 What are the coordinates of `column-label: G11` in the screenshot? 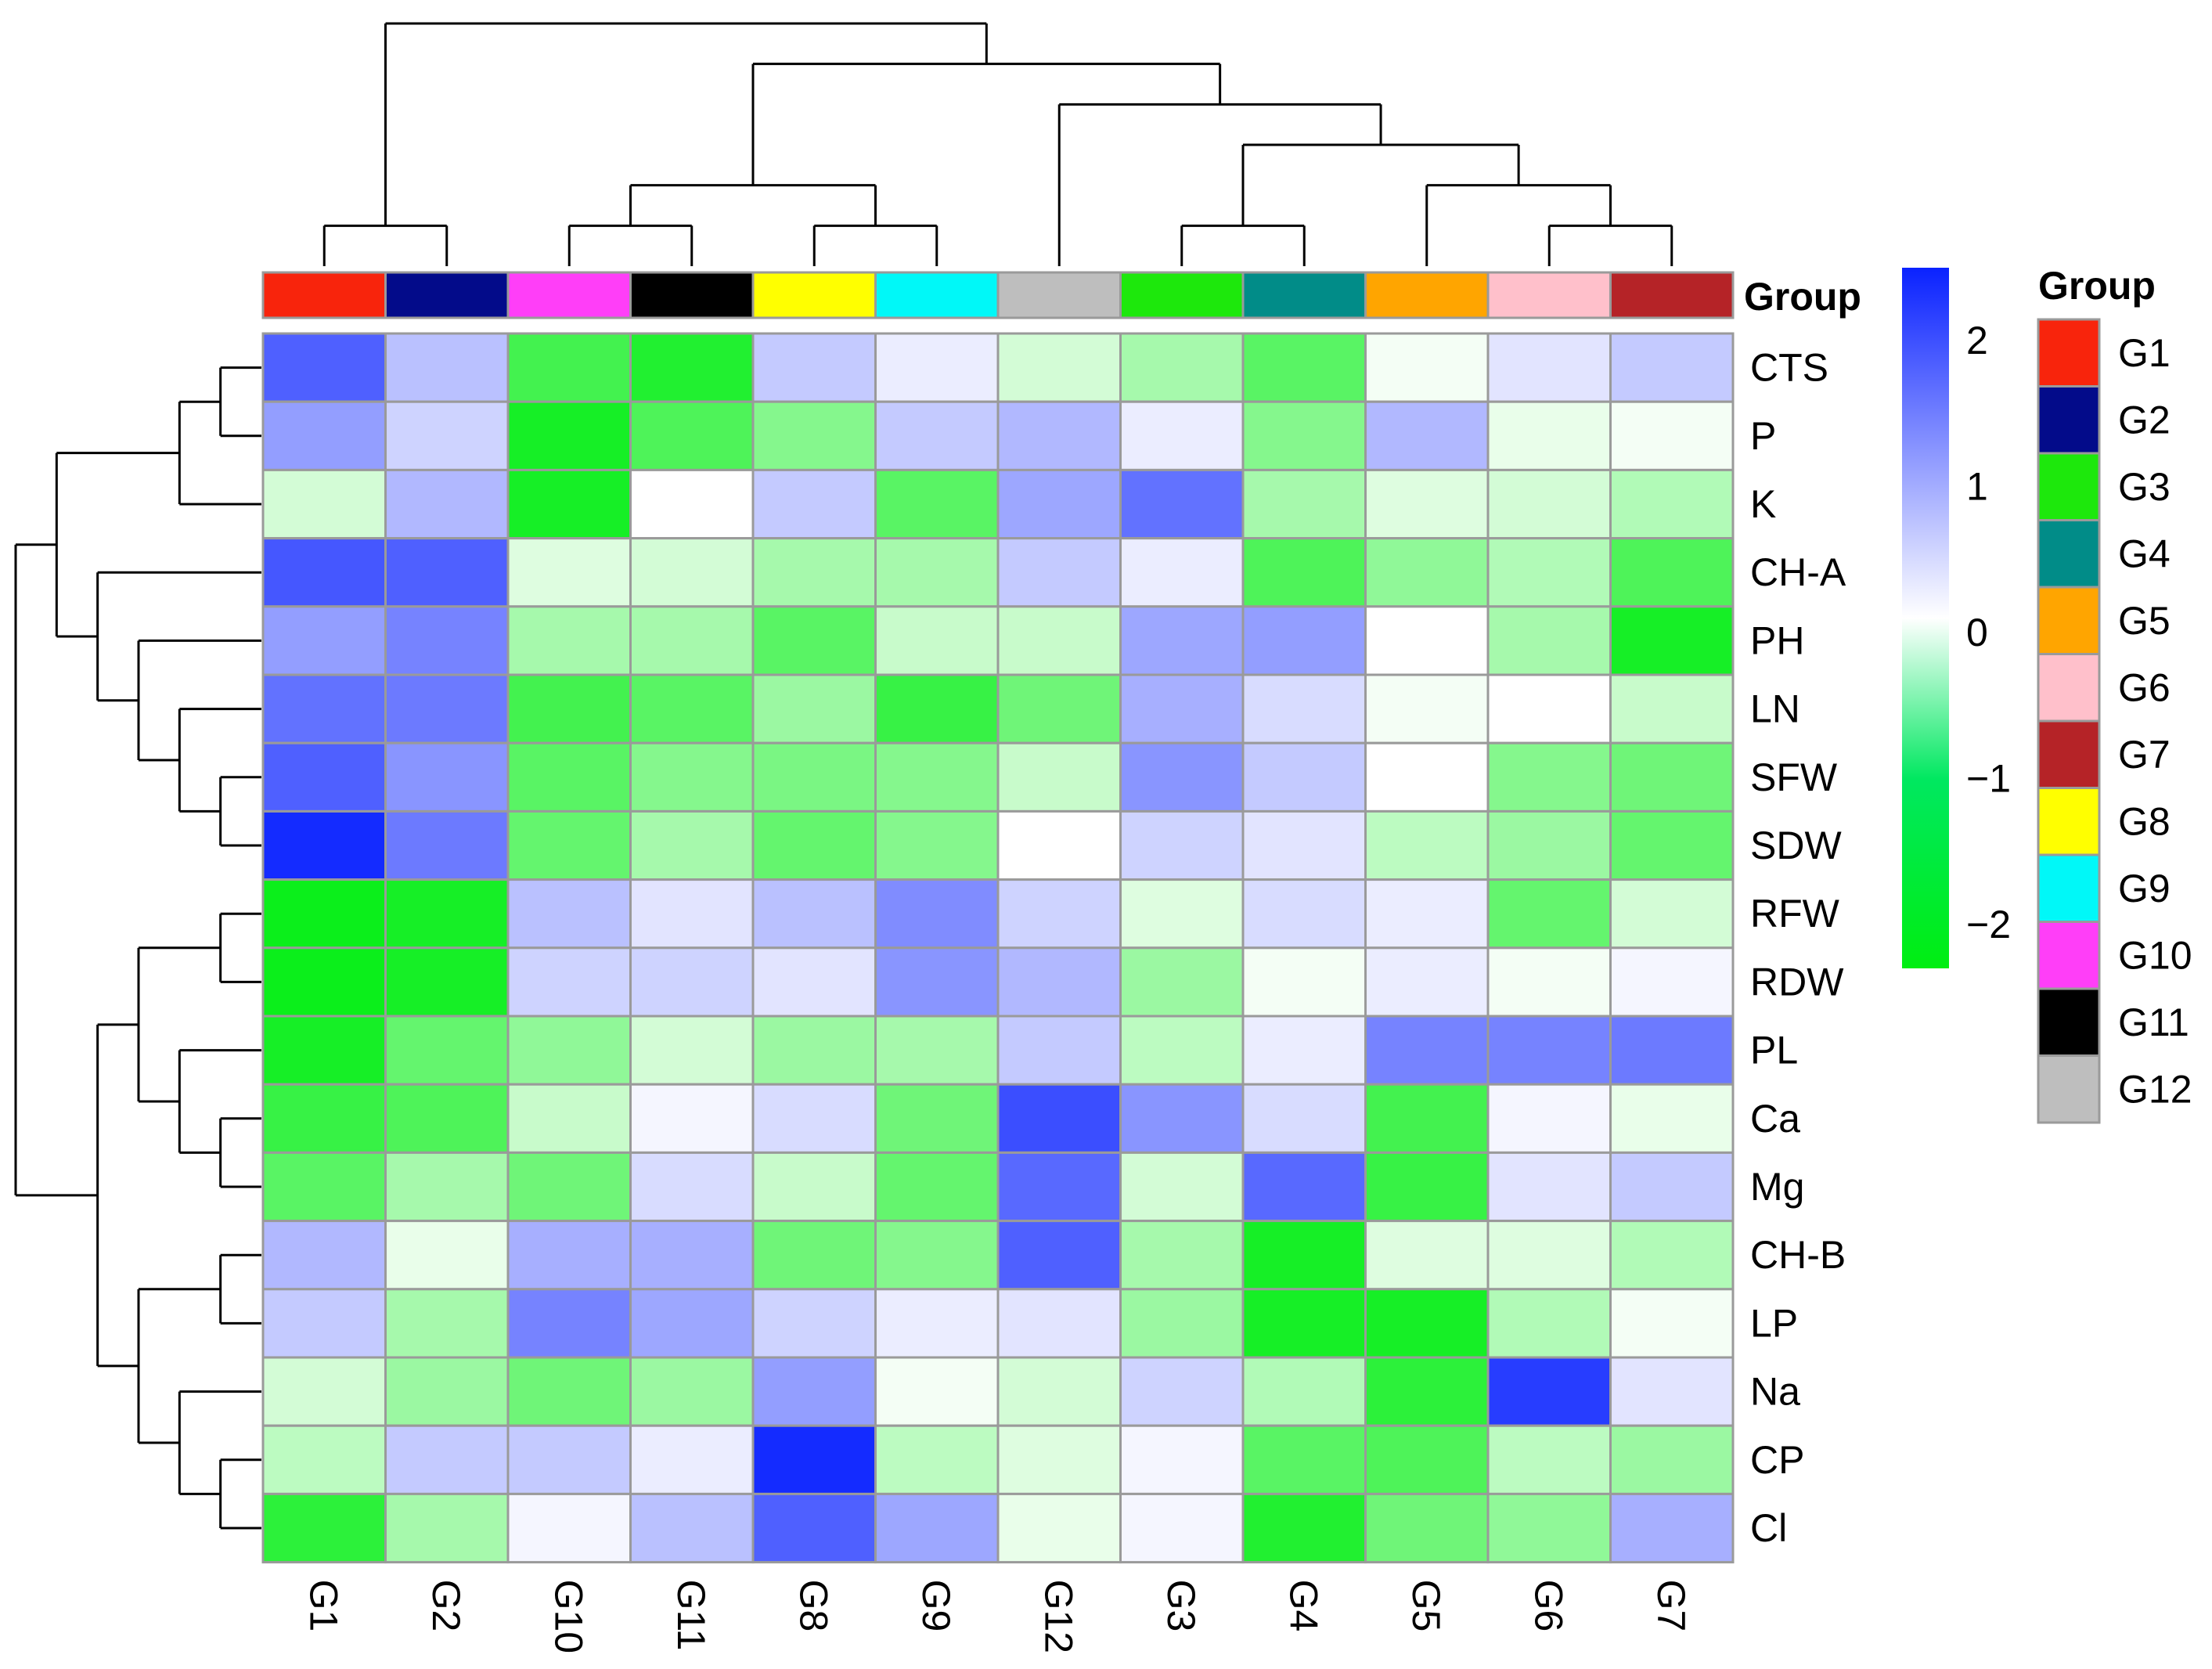 It's located at (691, 1616).